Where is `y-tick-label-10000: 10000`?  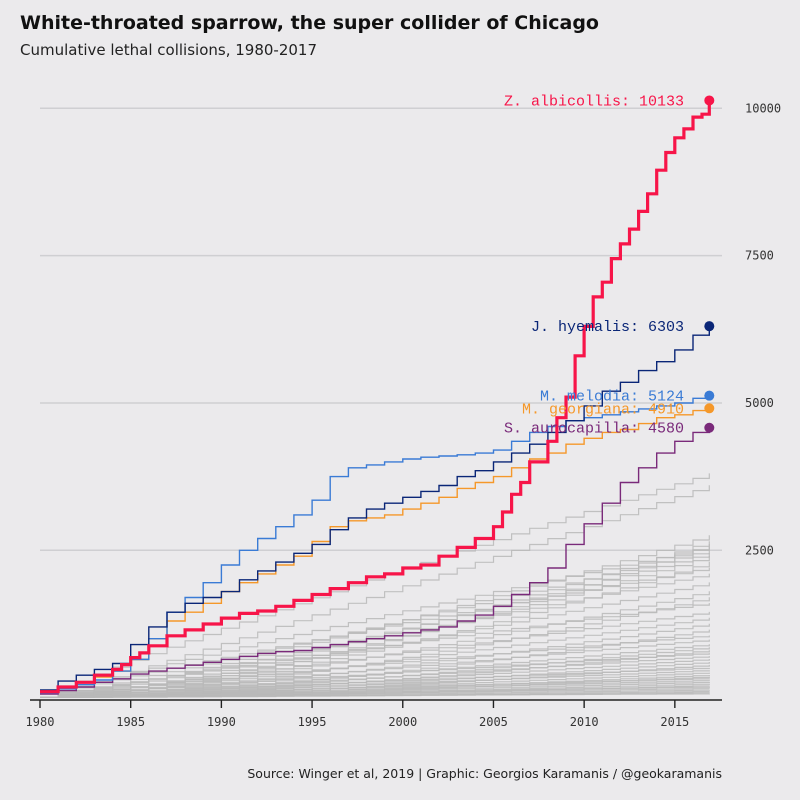
y-tick-label-10000: 10000 is located at coordinates (763, 108).